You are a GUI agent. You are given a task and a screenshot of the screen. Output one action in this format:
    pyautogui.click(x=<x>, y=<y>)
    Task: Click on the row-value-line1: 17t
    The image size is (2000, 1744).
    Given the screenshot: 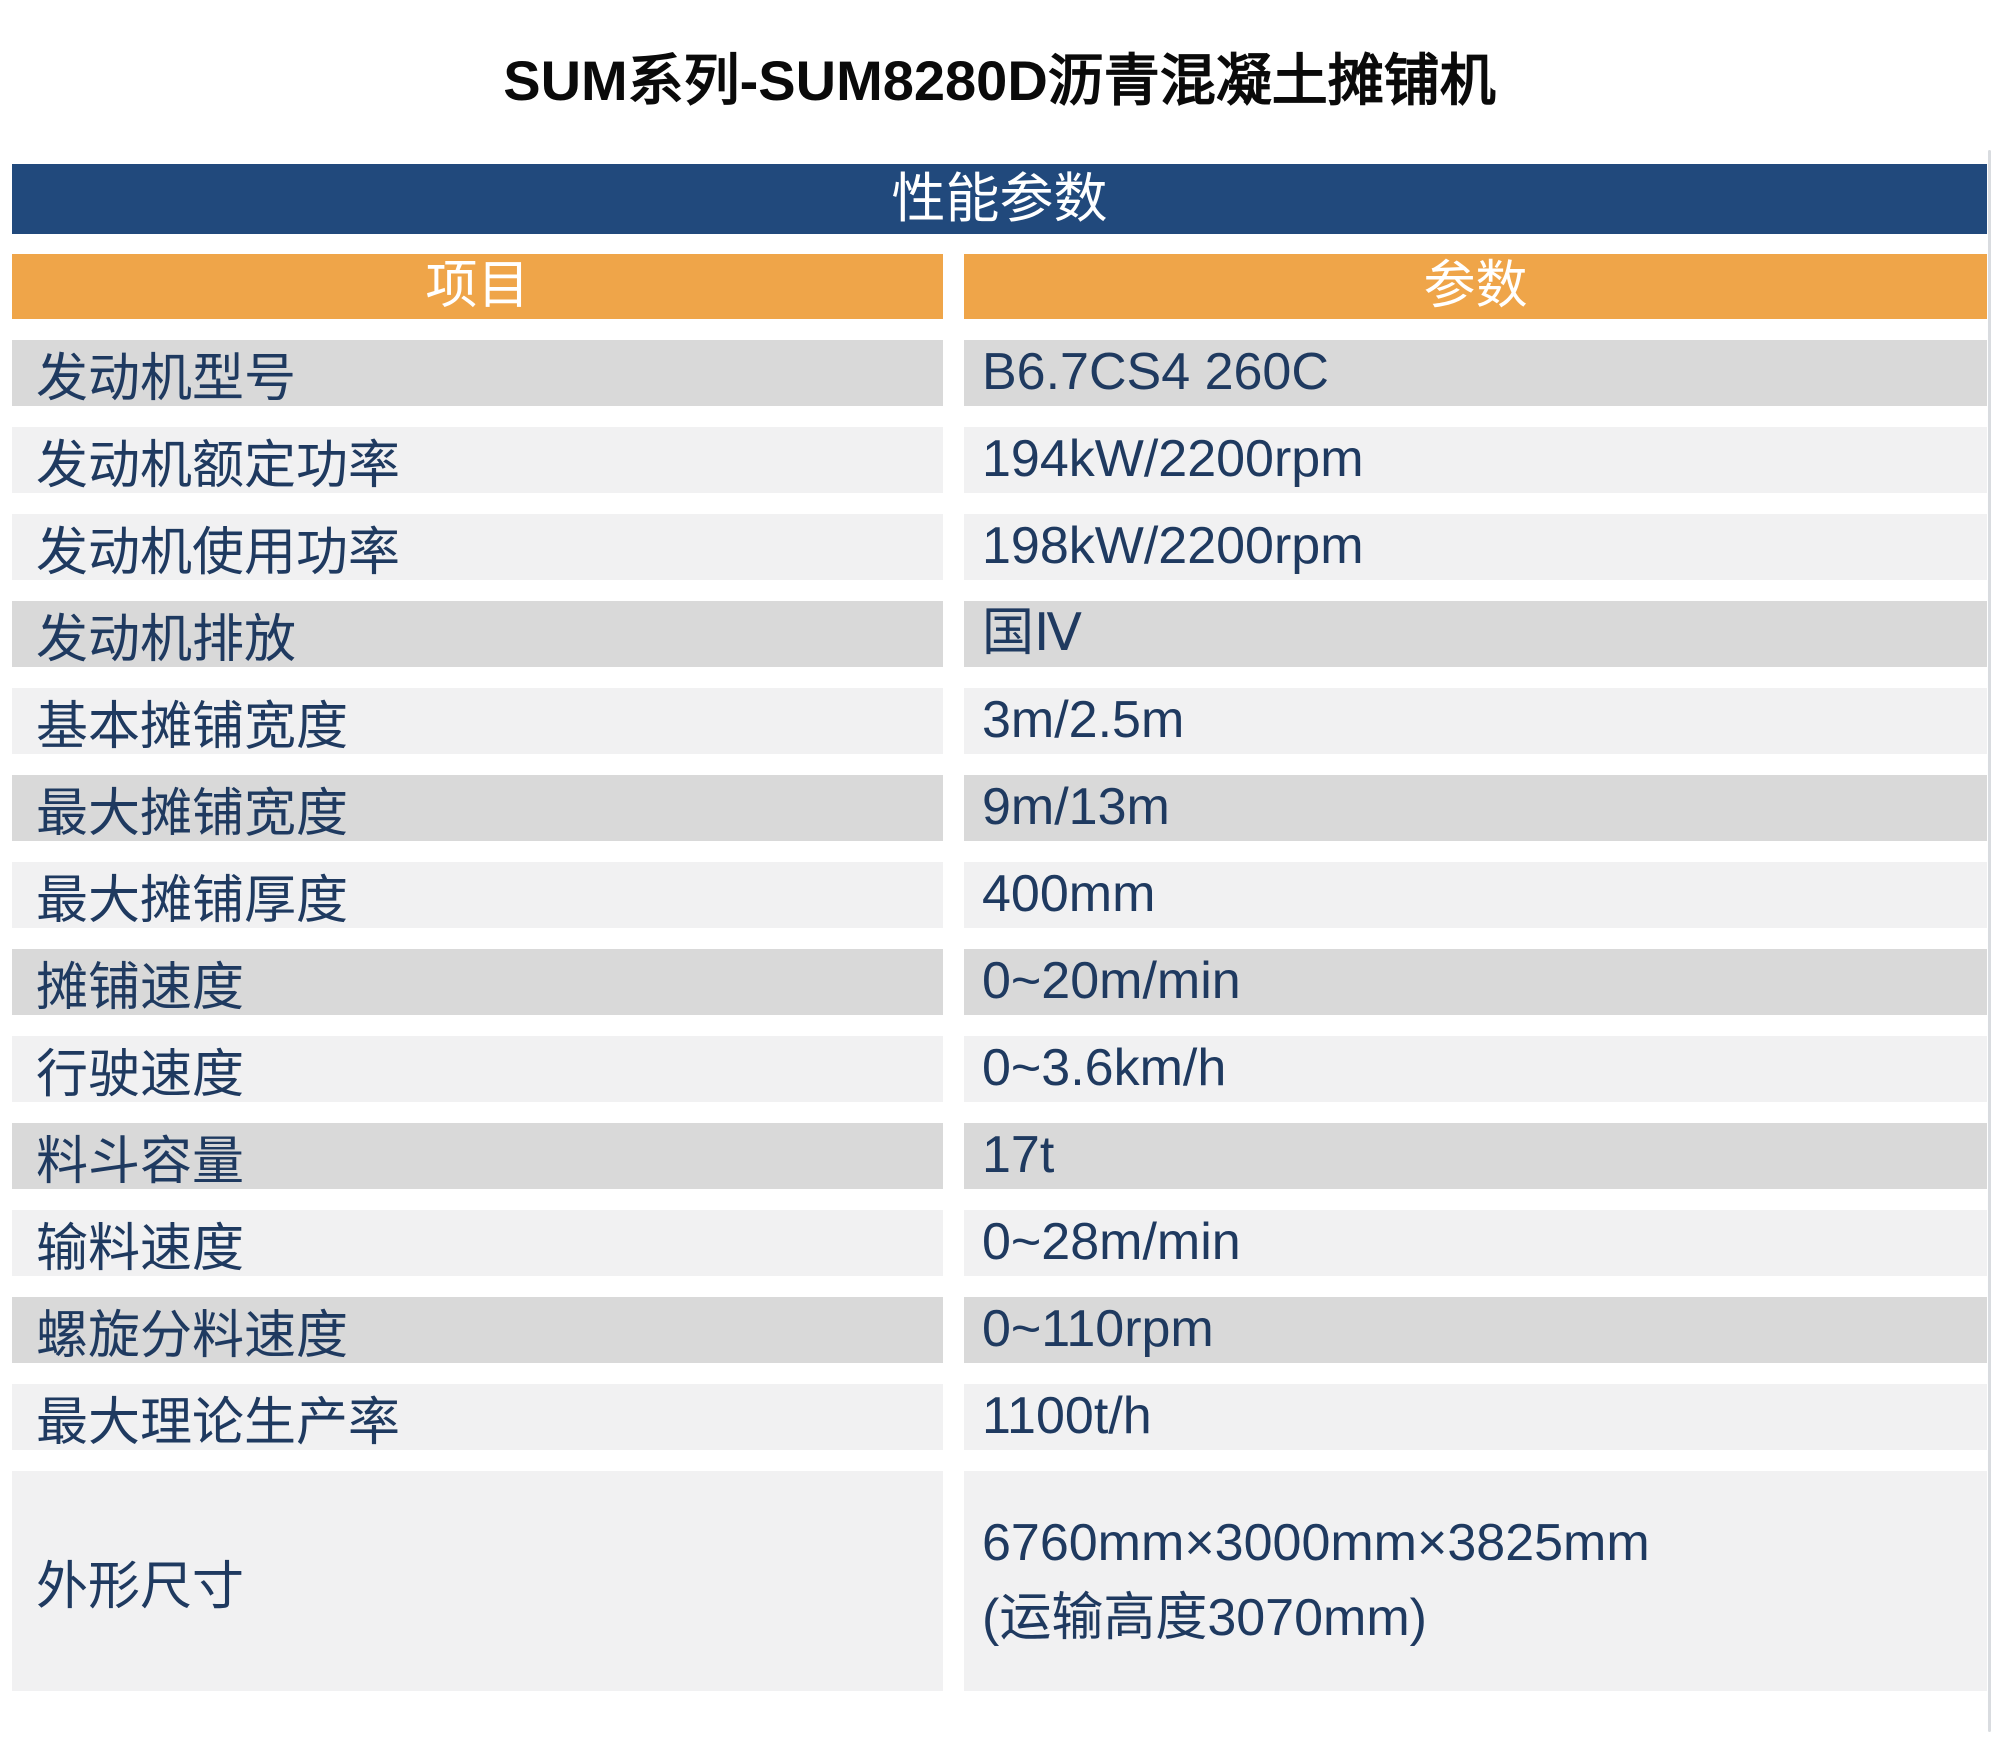 What is the action you would take?
    pyautogui.click(x=1018, y=1155)
    